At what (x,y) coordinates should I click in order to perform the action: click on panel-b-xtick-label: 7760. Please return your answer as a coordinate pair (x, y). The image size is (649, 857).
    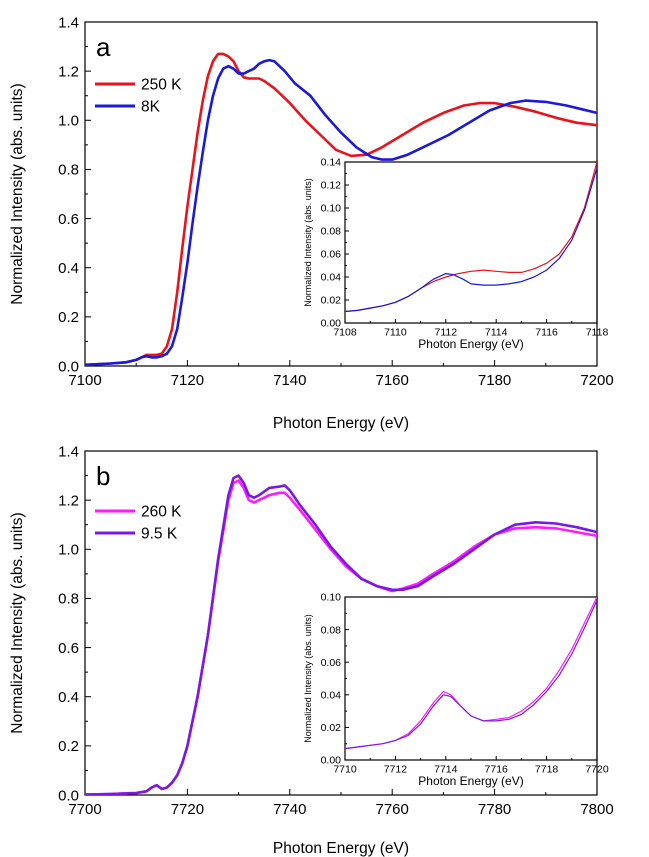
    Looking at the image, I should click on (392, 809).